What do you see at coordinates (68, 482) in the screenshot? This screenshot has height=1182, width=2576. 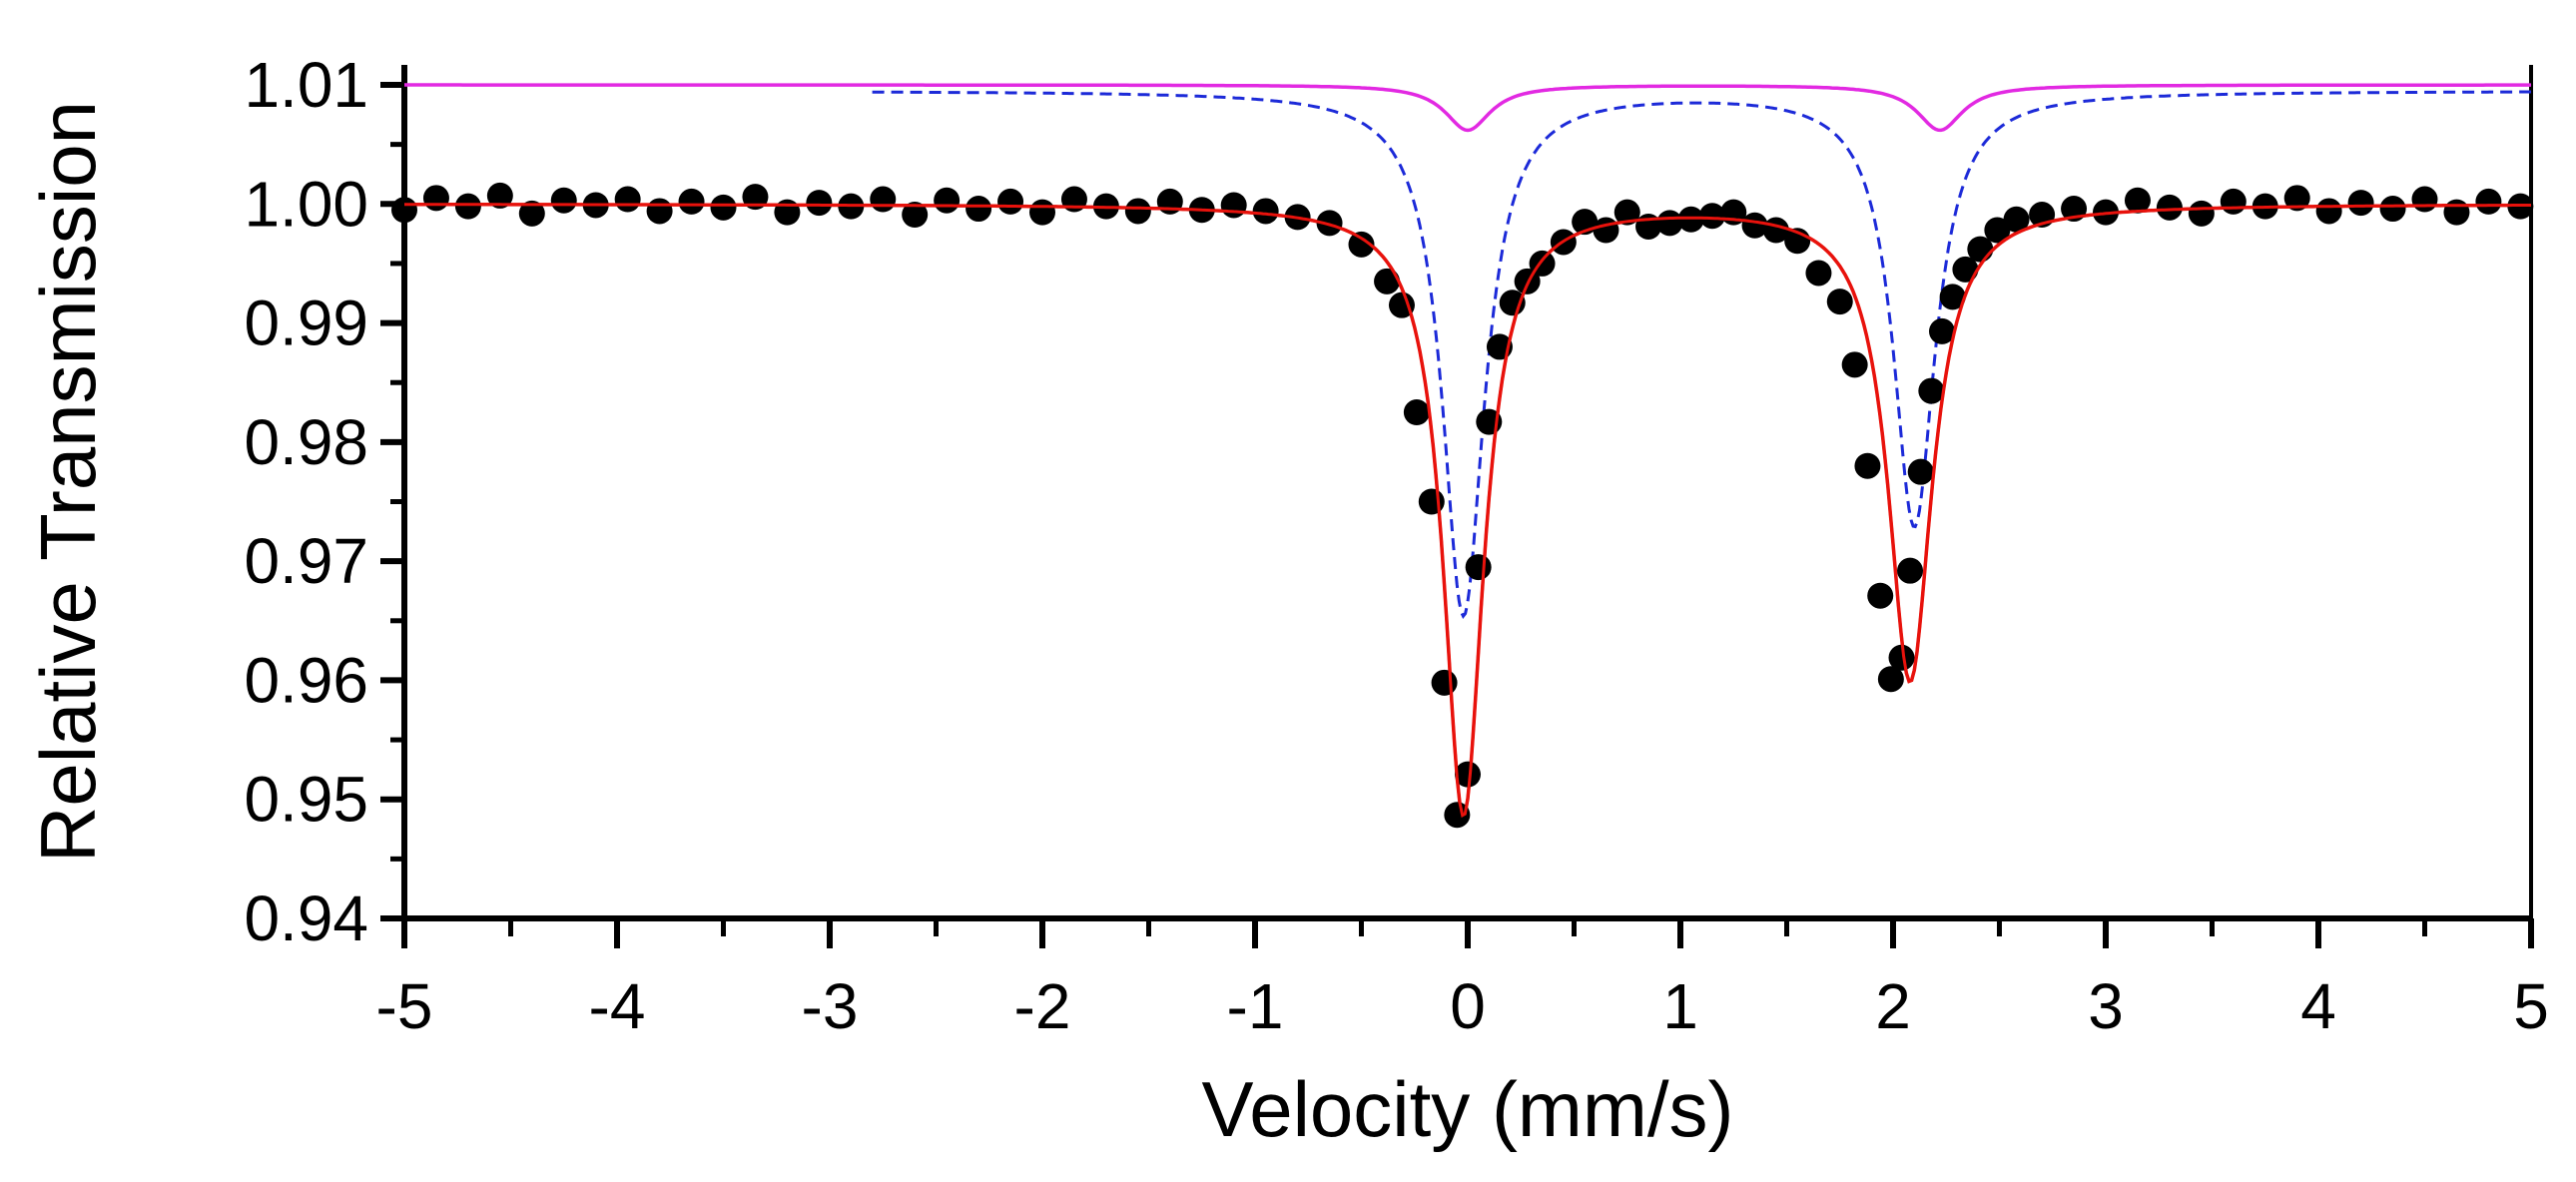 I see `y-axis-title: Relative Transmission` at bounding box center [68, 482].